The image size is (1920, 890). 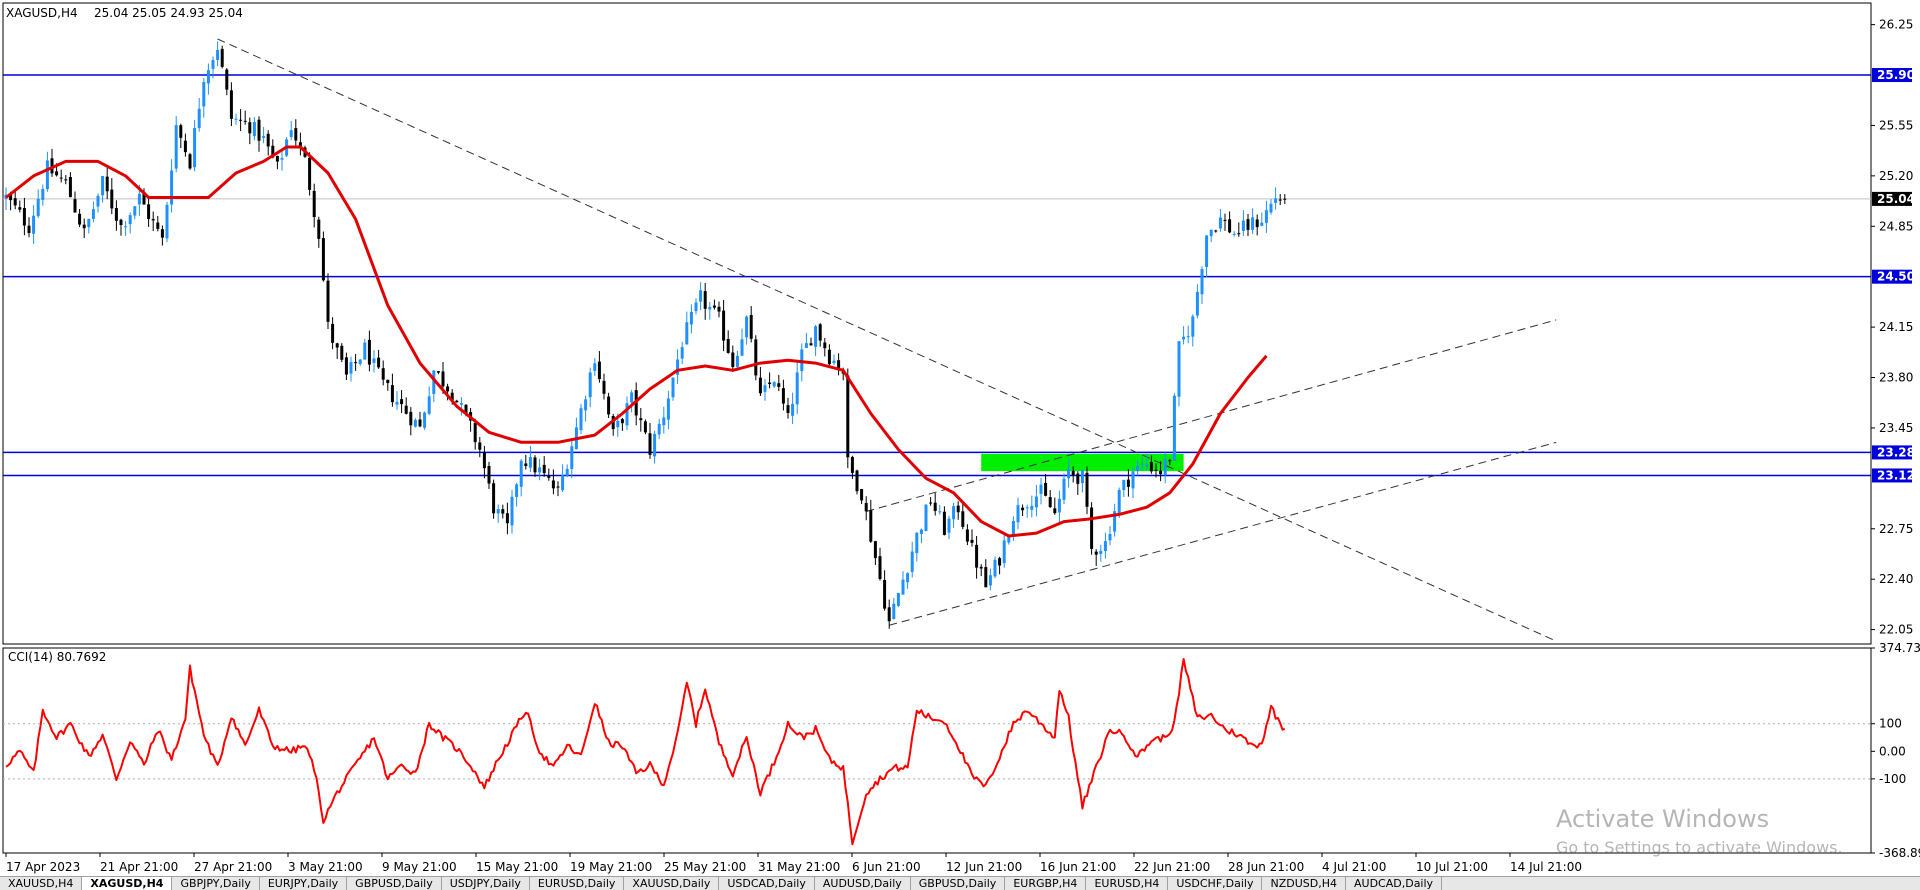 I want to click on chart-tab: USDCAD,Daily, so click(x=767, y=883).